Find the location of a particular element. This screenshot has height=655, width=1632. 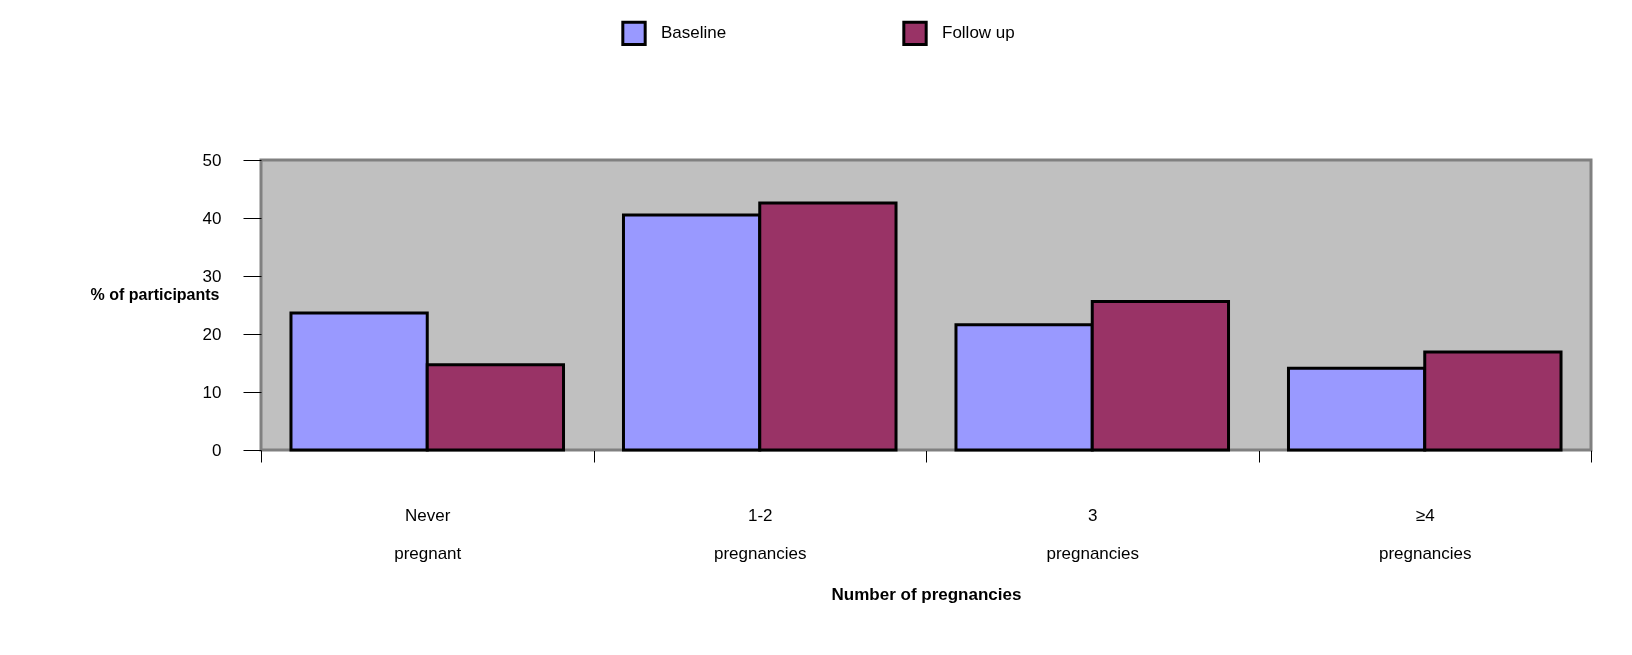

y-tick-label: 30 is located at coordinates (212, 276).